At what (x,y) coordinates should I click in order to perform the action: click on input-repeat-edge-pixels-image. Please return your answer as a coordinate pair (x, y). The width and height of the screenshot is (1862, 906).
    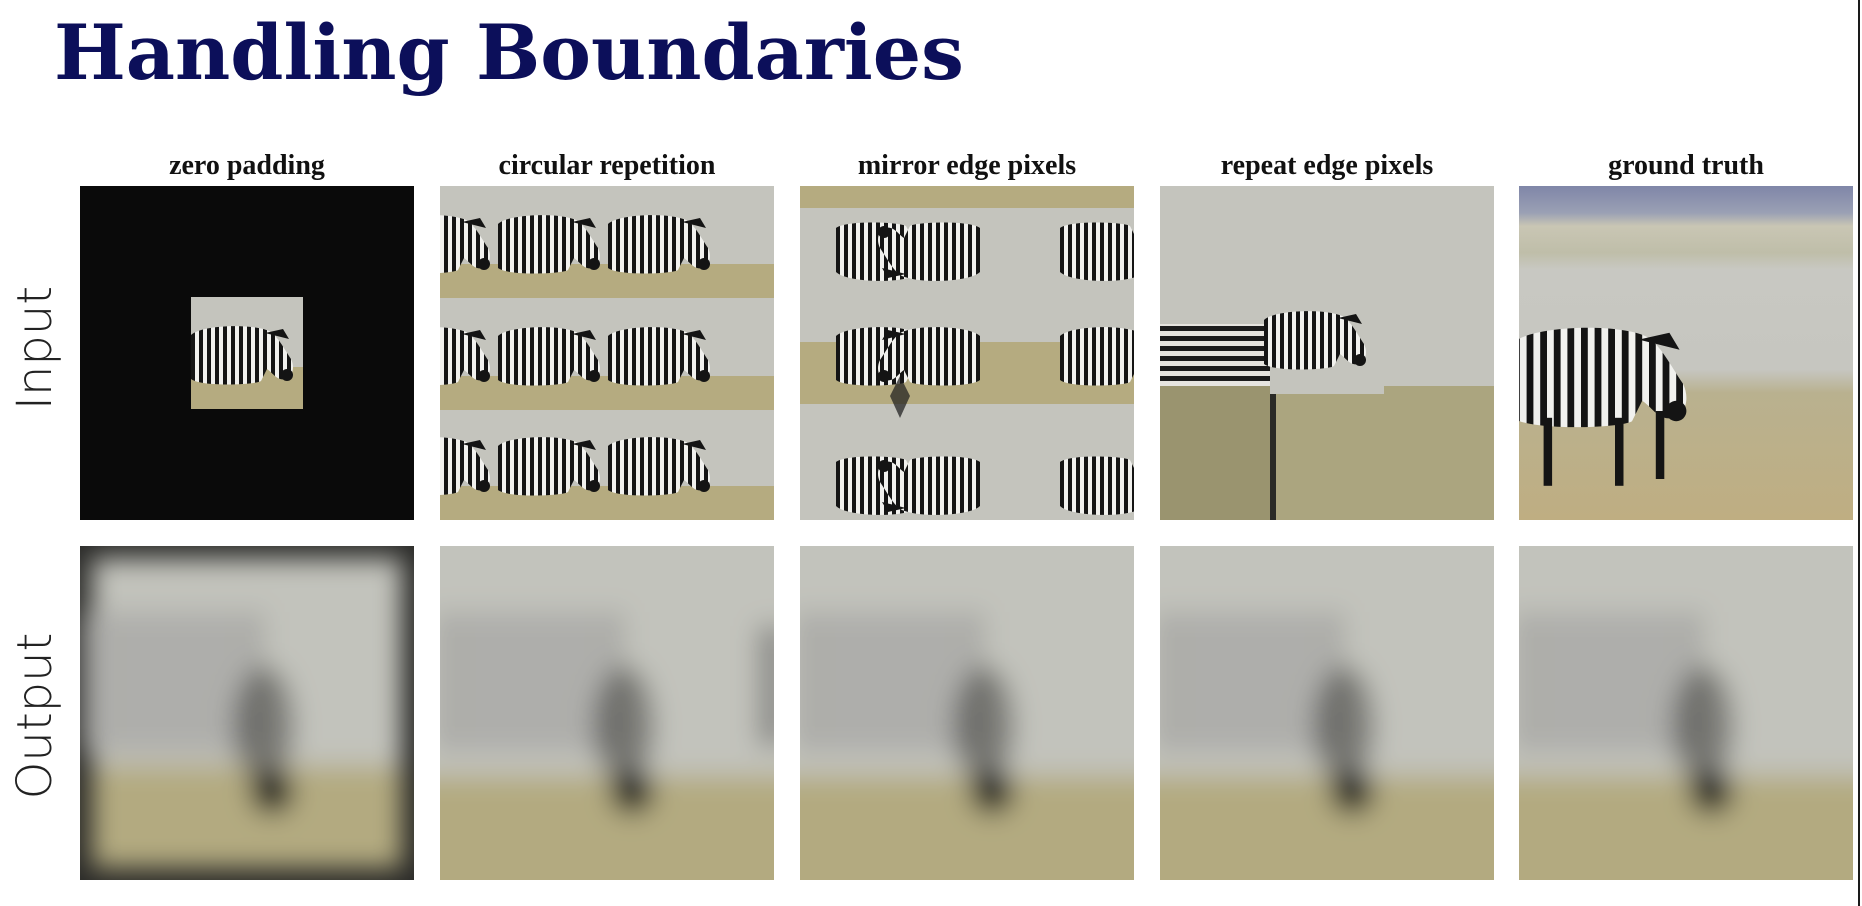
    Looking at the image, I should click on (1327, 353).